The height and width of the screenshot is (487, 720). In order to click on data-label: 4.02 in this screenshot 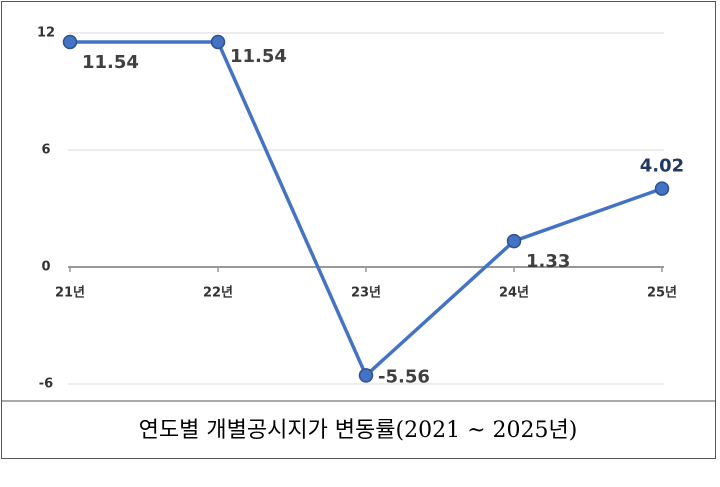, I will do `click(662, 166)`.